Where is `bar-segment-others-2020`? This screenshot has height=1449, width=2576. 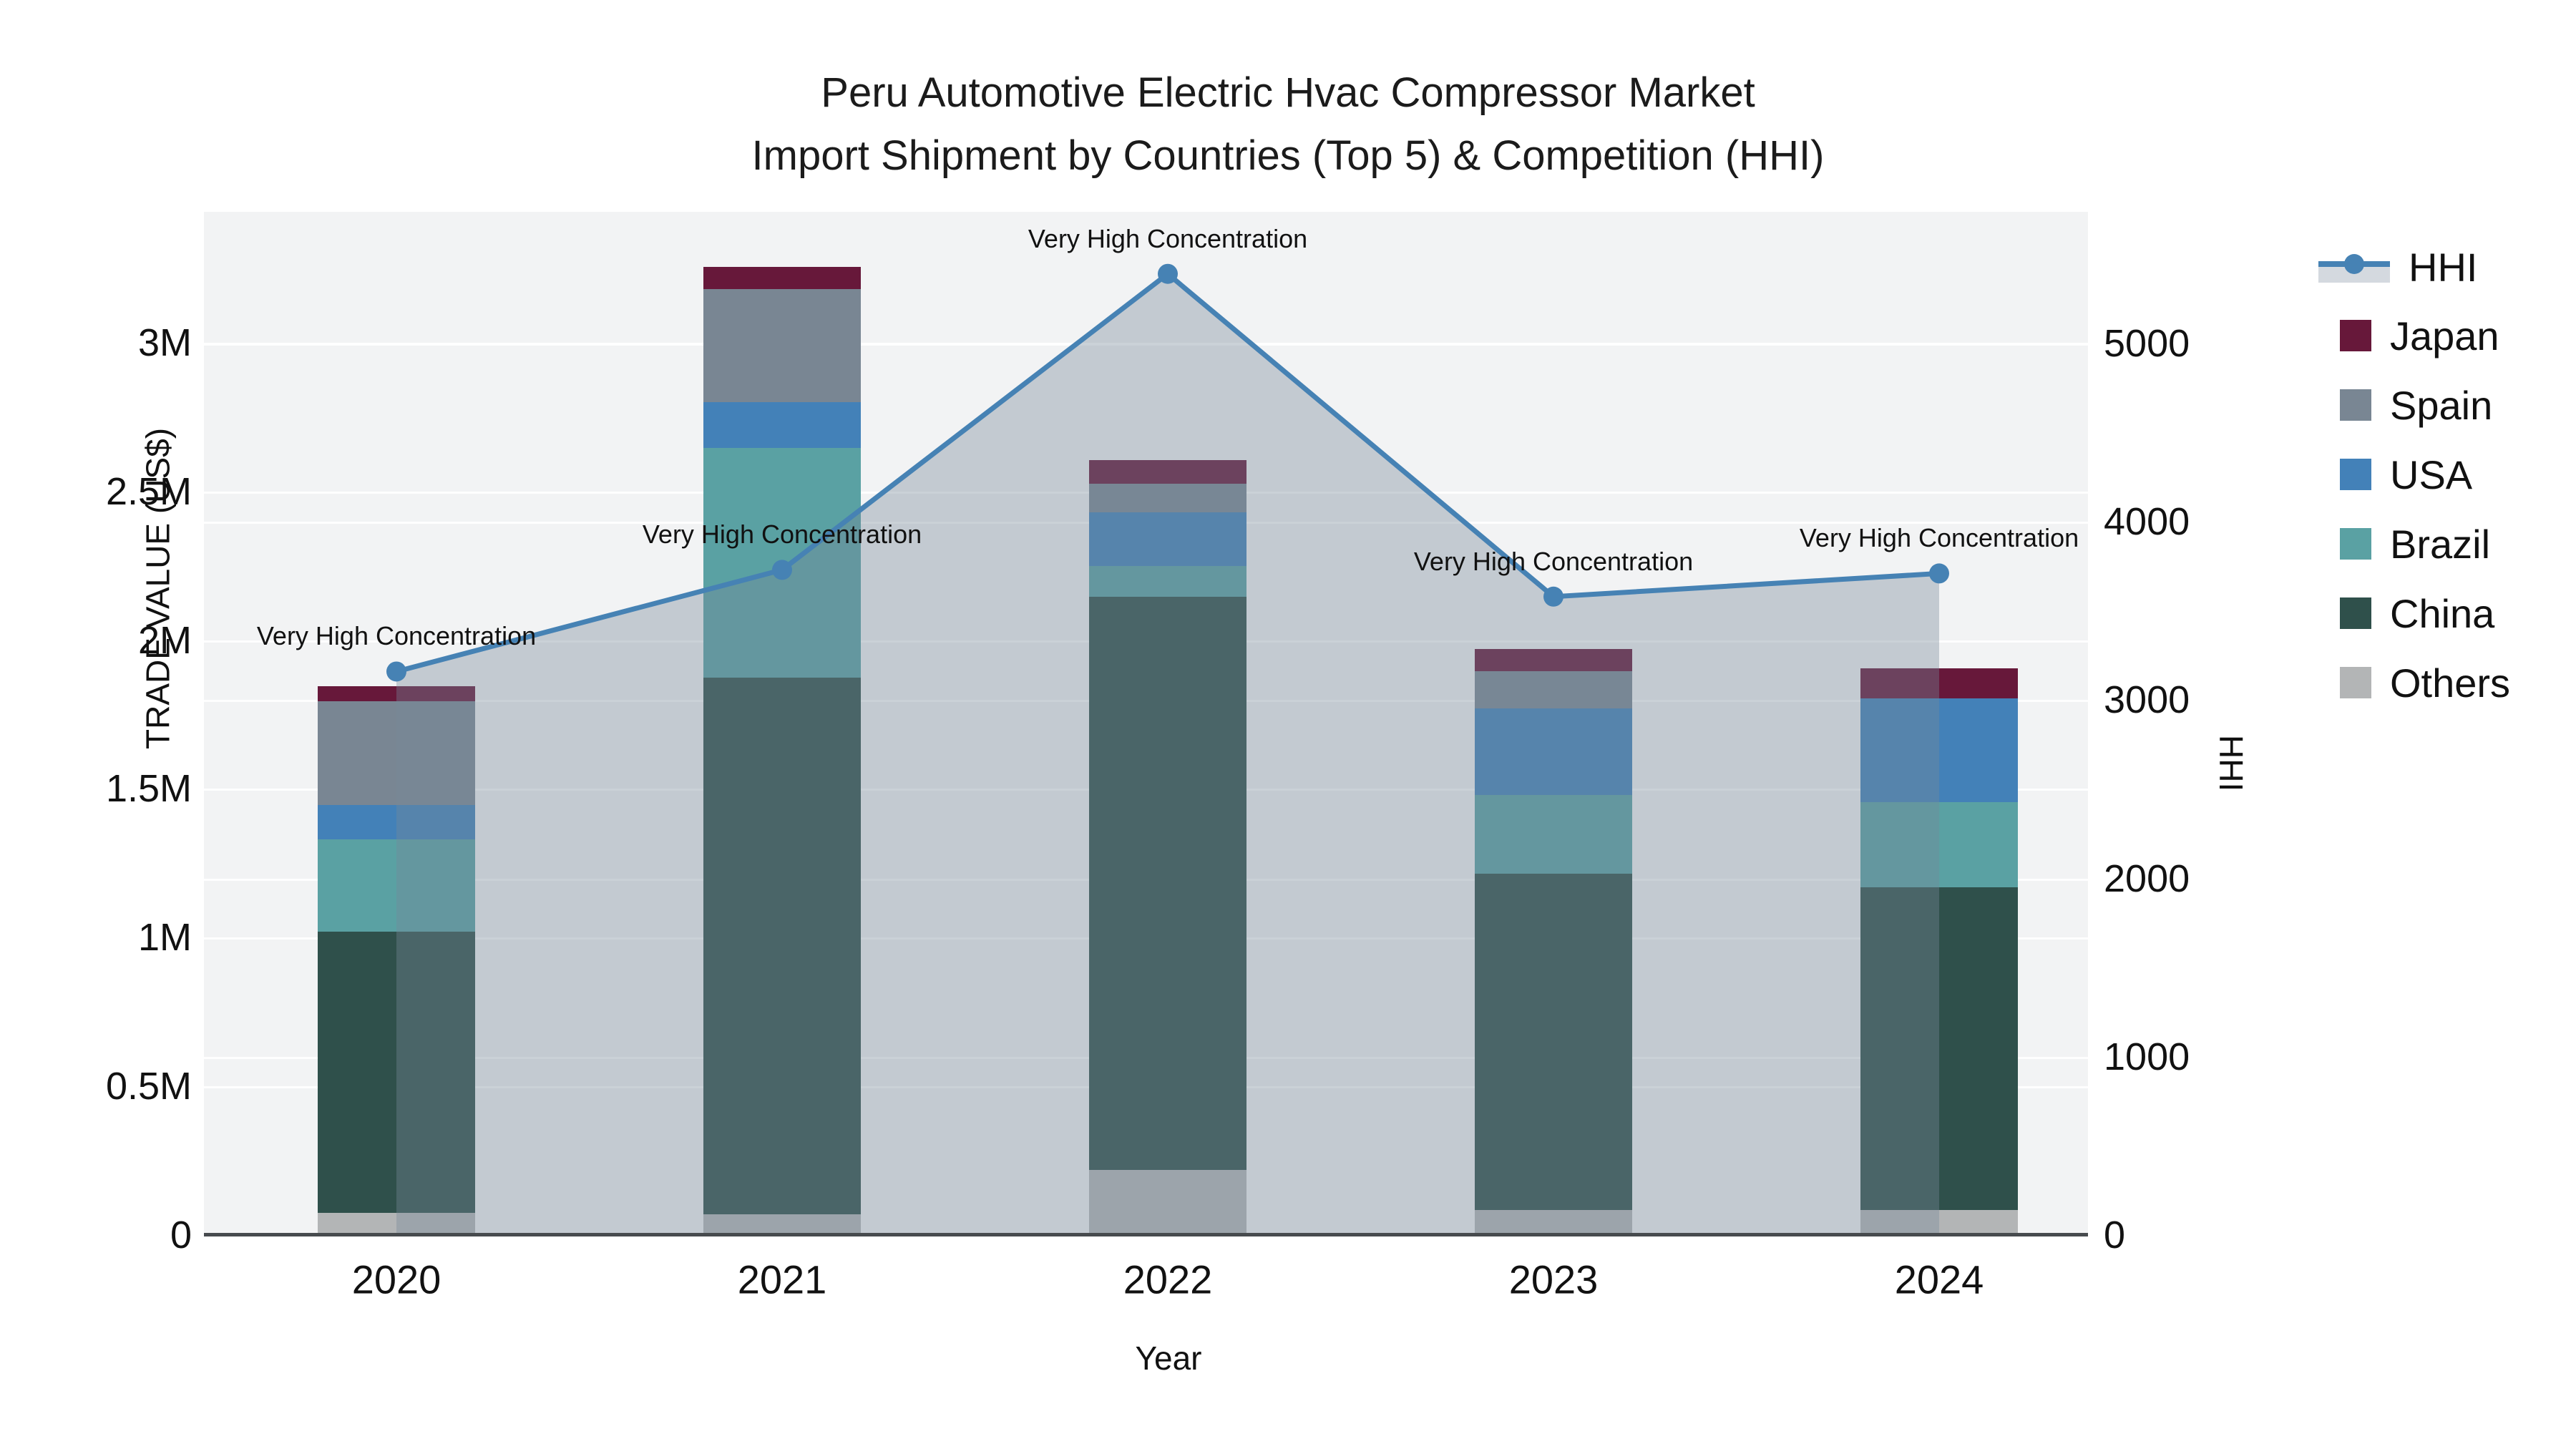 bar-segment-others-2020 is located at coordinates (396, 1223).